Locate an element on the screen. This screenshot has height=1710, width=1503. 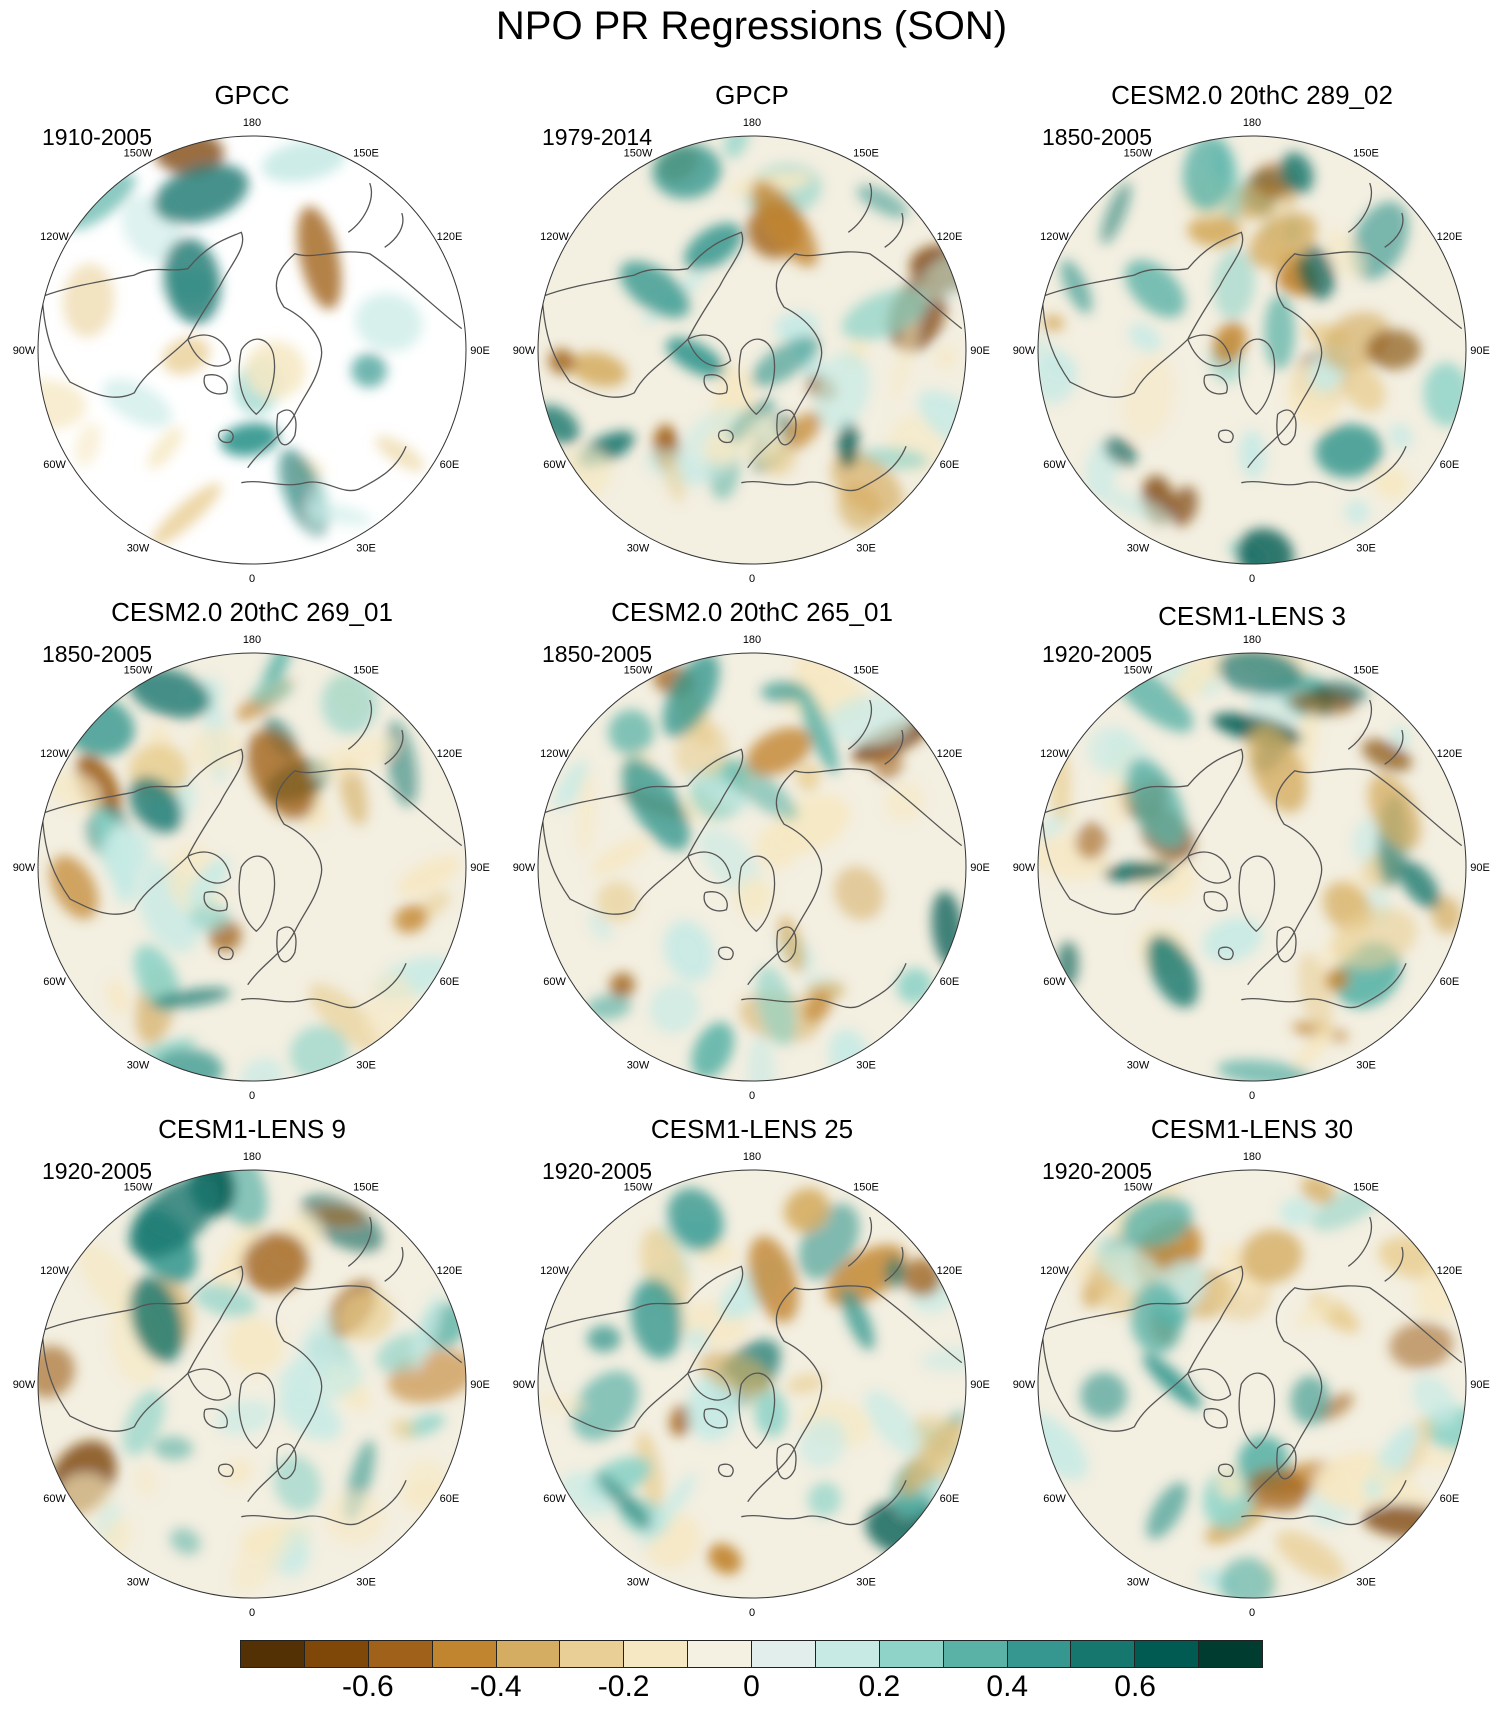
longitude-label: 150E is located at coordinates (866, 154).